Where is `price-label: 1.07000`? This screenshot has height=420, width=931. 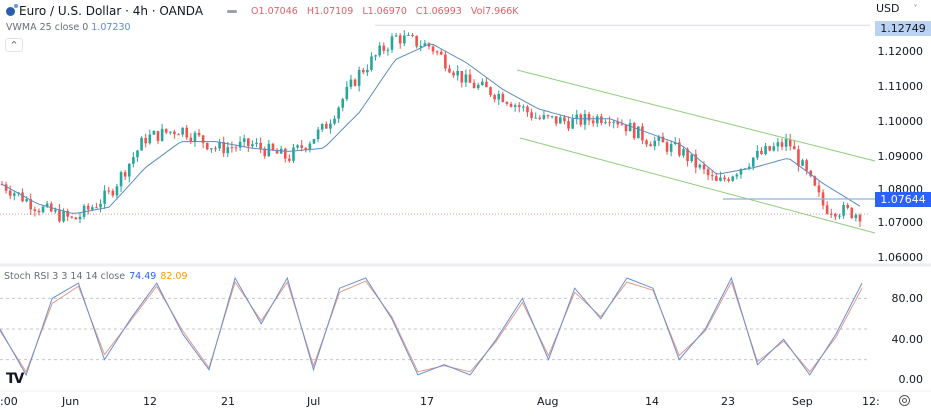 price-label: 1.07000 is located at coordinates (900, 222).